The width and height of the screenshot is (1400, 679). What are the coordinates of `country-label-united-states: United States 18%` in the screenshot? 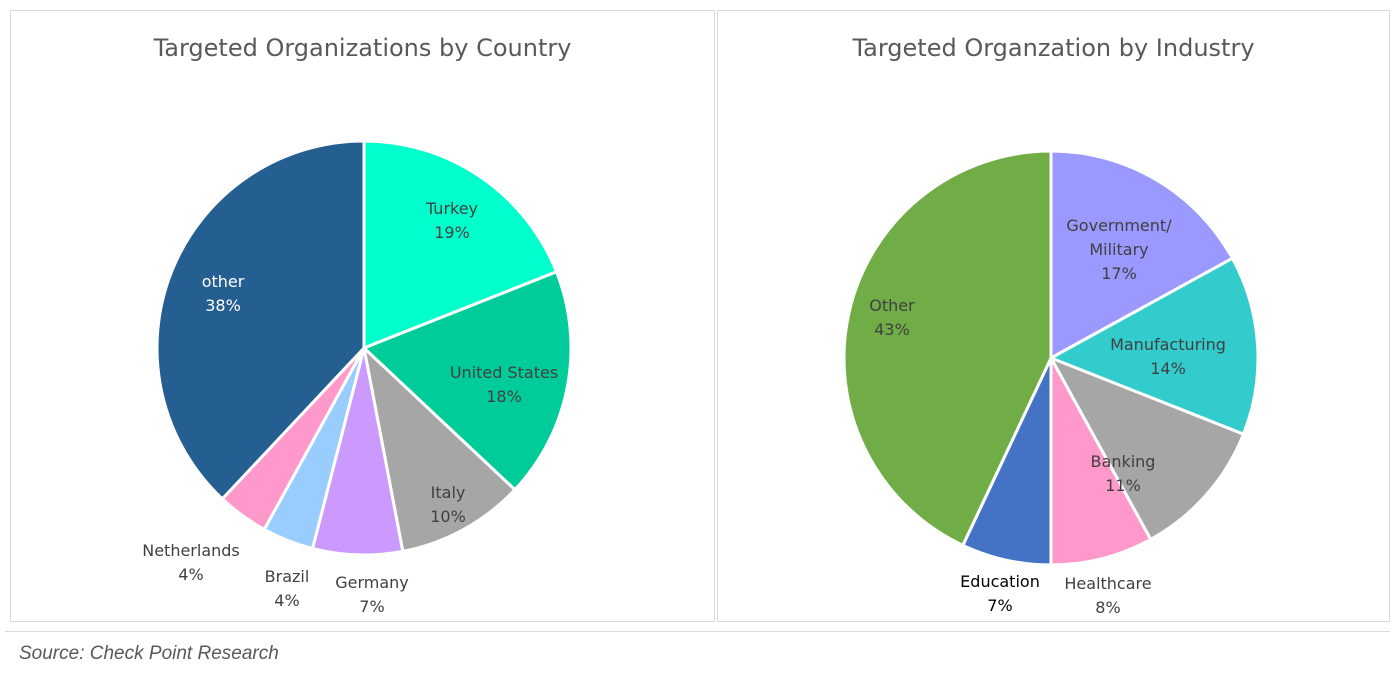 It's located at (504, 384).